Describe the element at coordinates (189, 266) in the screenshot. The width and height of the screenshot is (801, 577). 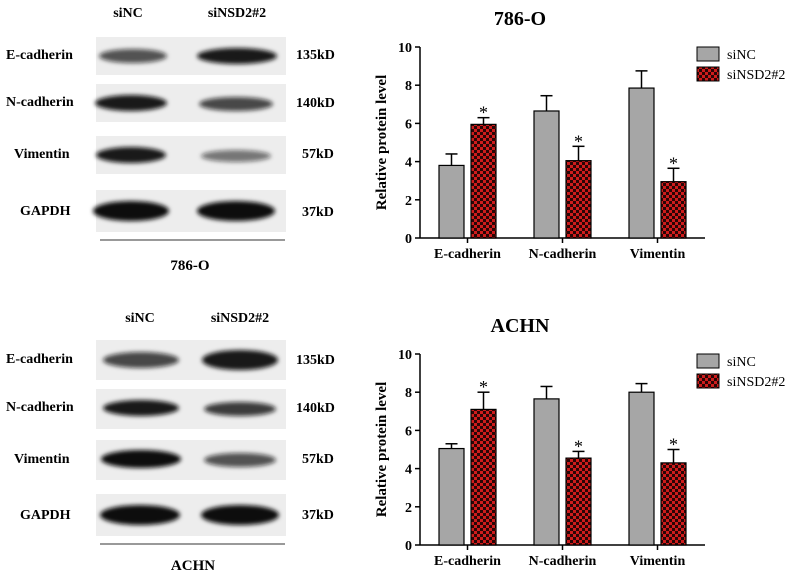
I see `blot-group-label: 786-O` at that location.